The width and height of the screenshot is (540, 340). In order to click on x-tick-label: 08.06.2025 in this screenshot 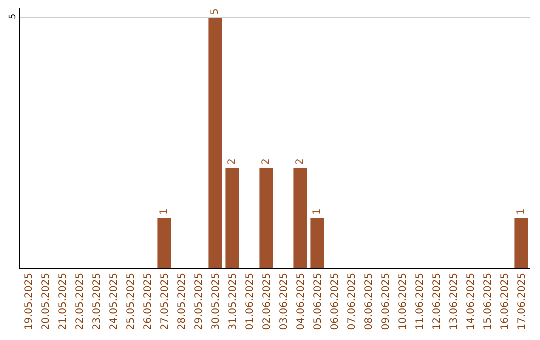, I will do `click(369, 301)`.